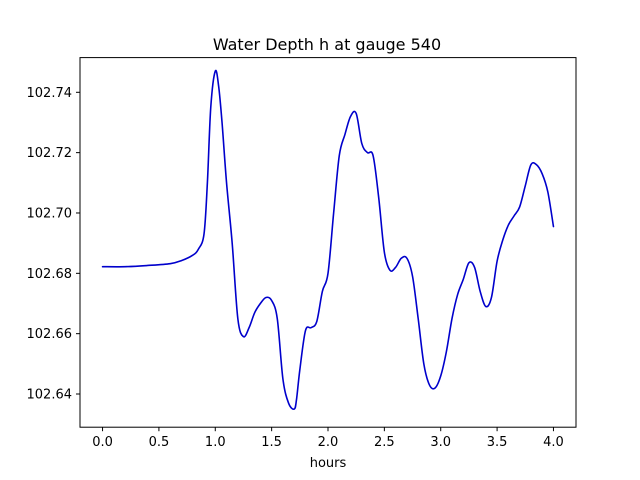  What do you see at coordinates (215, 442) in the screenshot?
I see `x-tick-label: 1.0` at bounding box center [215, 442].